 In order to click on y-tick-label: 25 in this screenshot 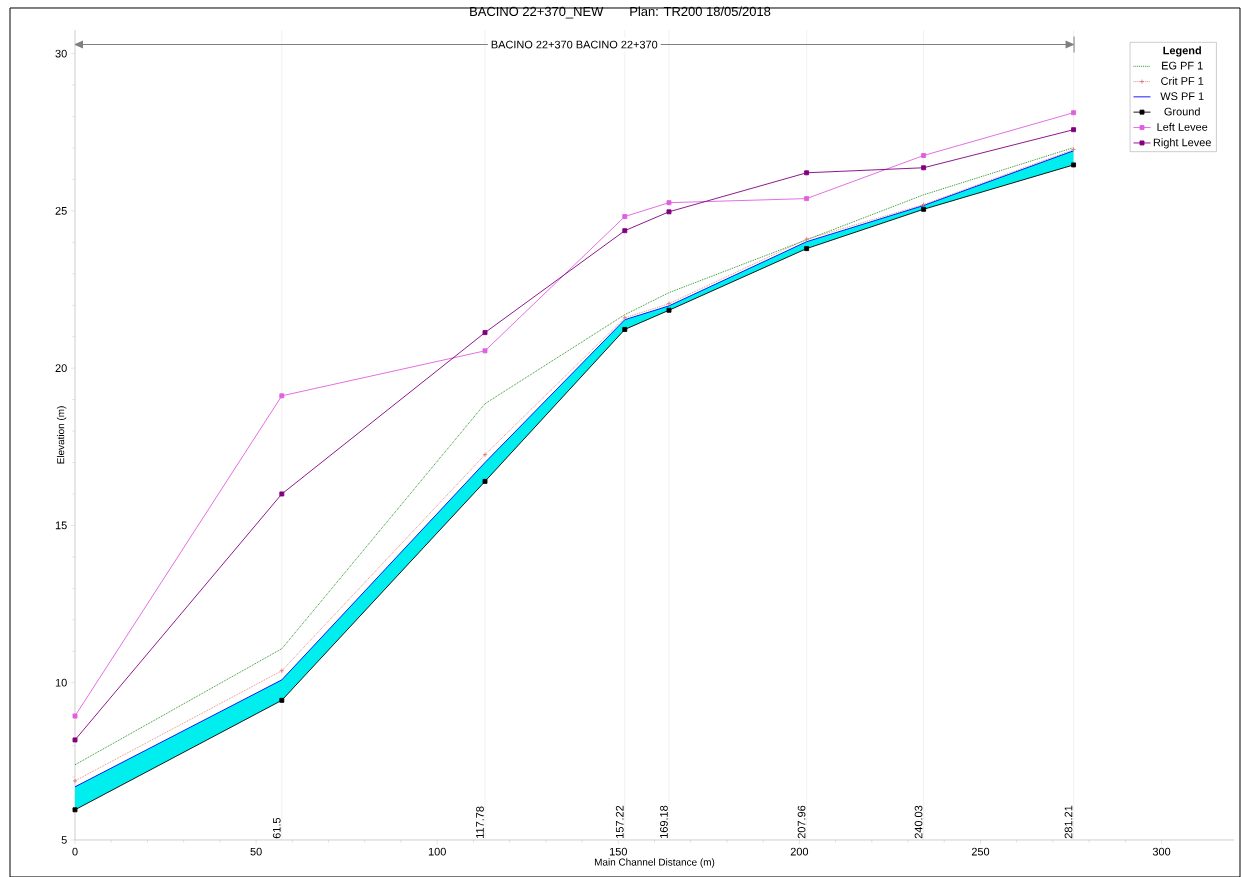, I will do `click(61, 210)`.